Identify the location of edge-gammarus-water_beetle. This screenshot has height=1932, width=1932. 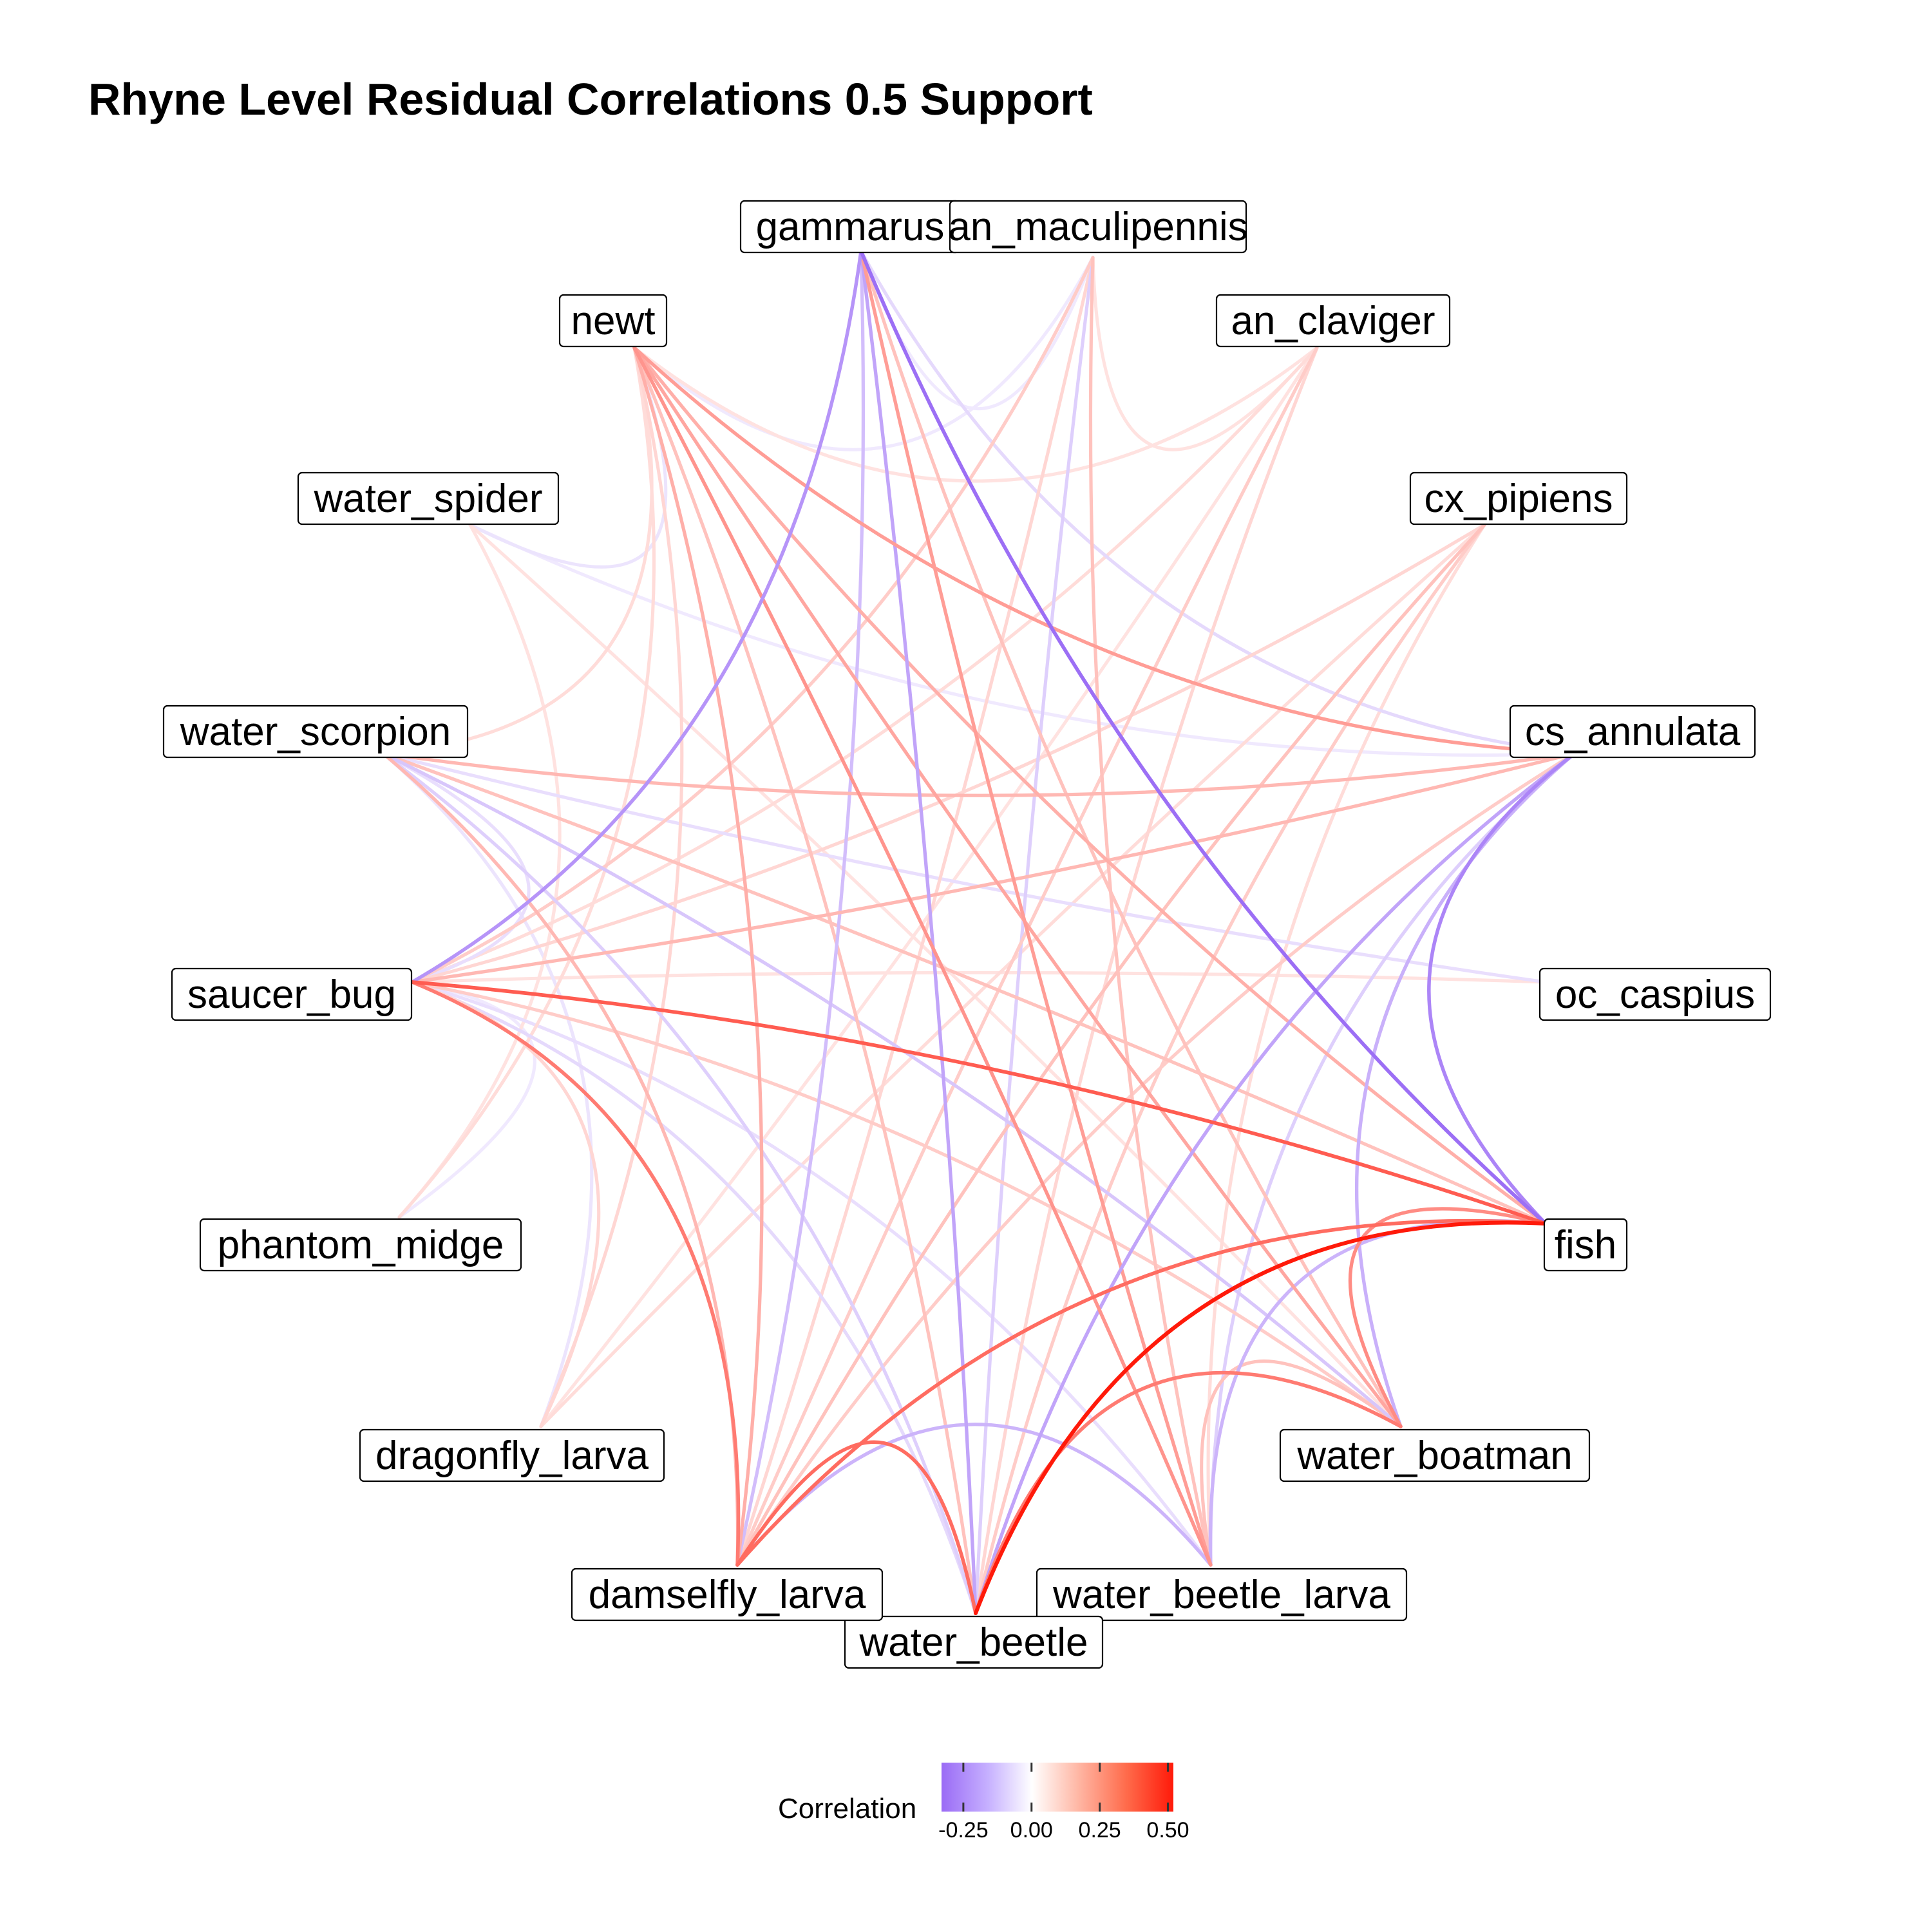
(918, 932).